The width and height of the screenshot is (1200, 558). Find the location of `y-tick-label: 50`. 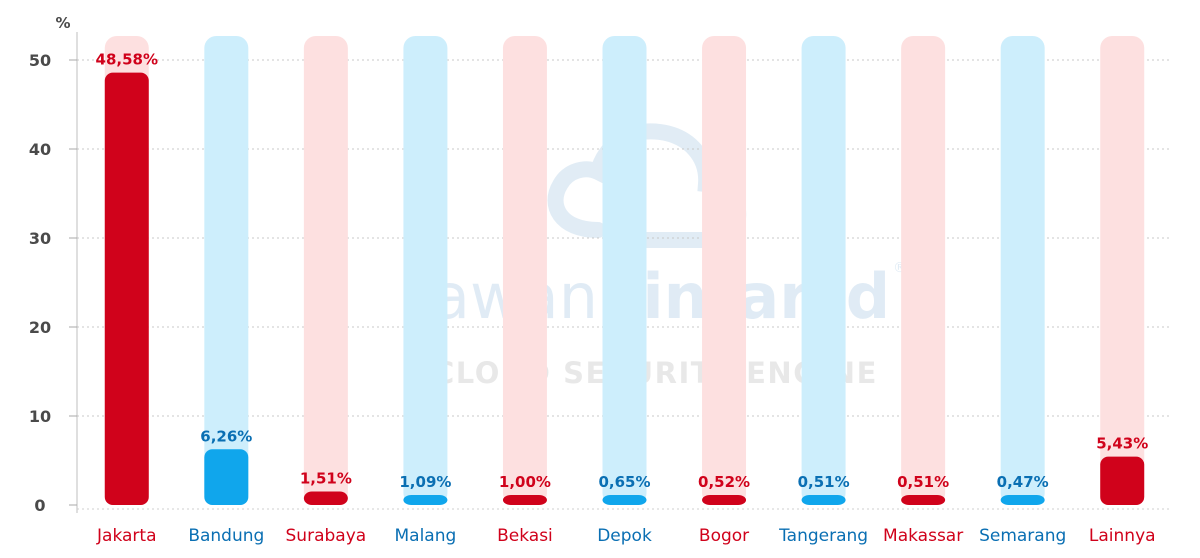

y-tick-label: 50 is located at coordinates (40, 60).